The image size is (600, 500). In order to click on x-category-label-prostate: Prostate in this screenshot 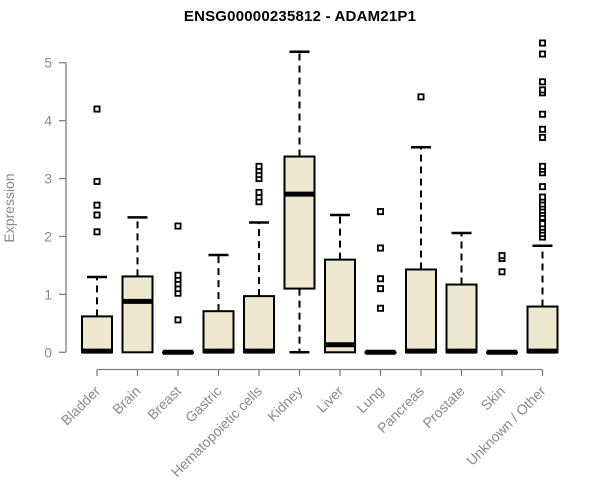, I will do `click(443, 407)`.